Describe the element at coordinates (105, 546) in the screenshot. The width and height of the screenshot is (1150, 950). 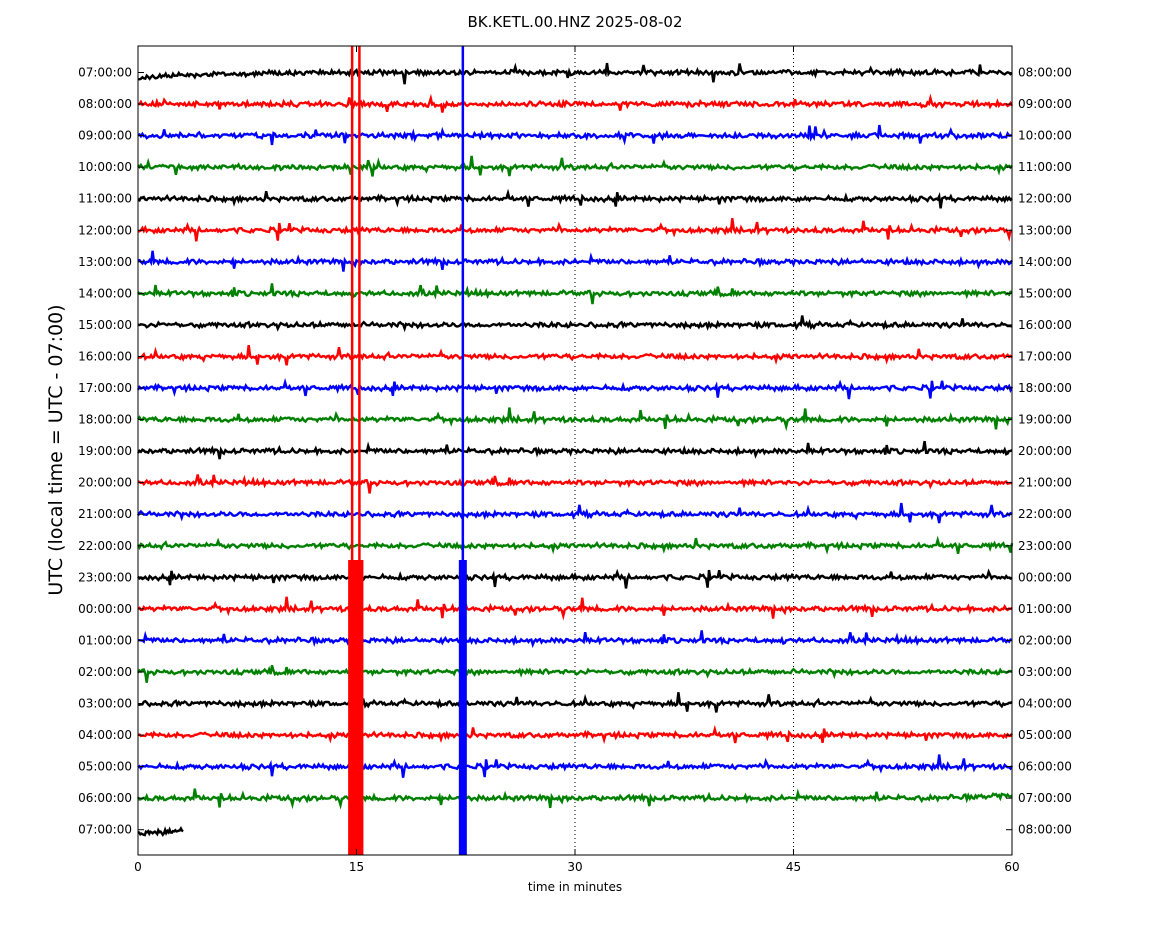
I see `y-tick-label-left: 22:00:00` at that location.